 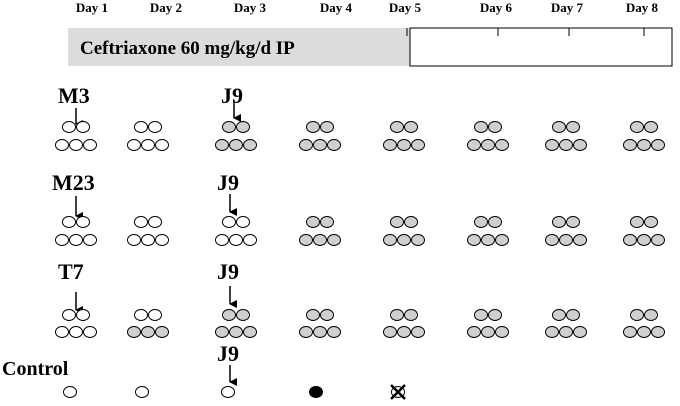 I want to click on treatment-bar, so click(x=239, y=47).